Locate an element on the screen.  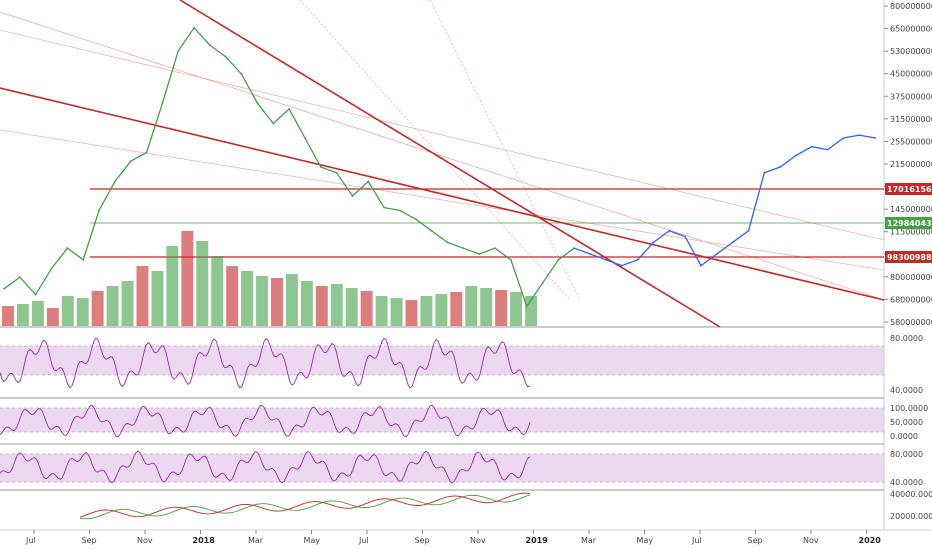
time-tick-label: 2019 is located at coordinates (537, 540).